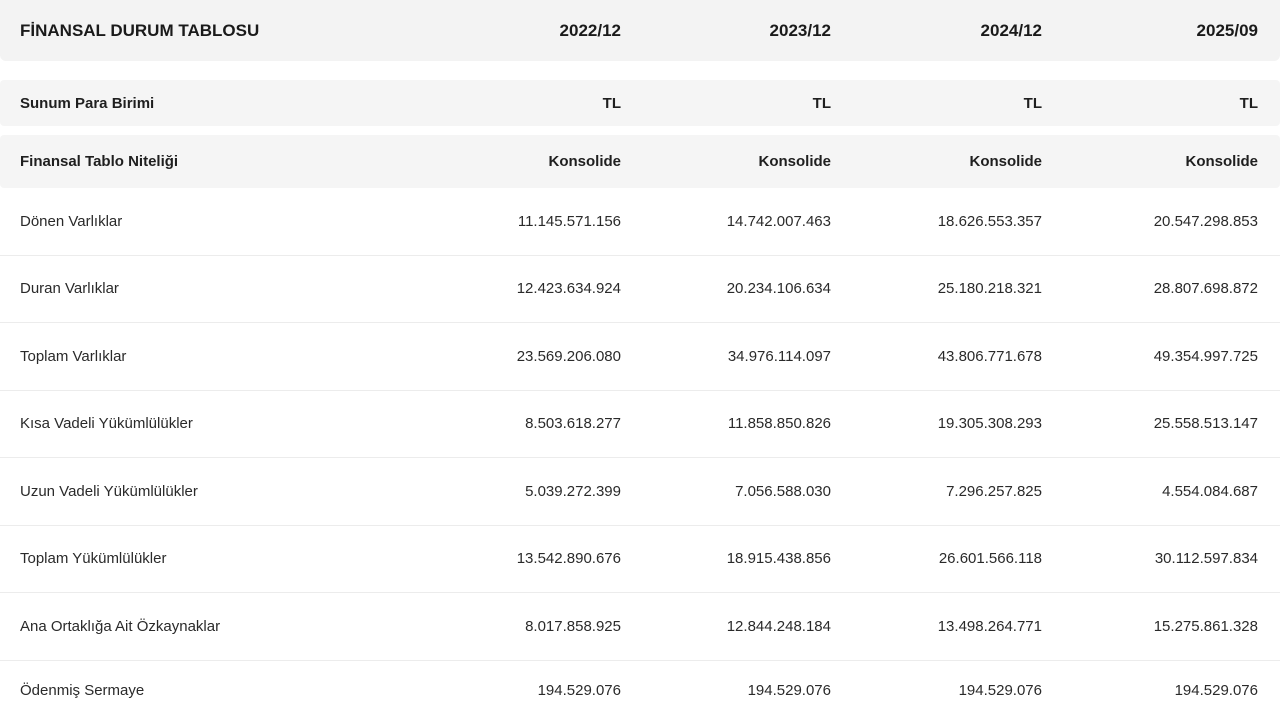  What do you see at coordinates (990, 559) in the screenshot?
I see `row-value: 26.601.566.118` at bounding box center [990, 559].